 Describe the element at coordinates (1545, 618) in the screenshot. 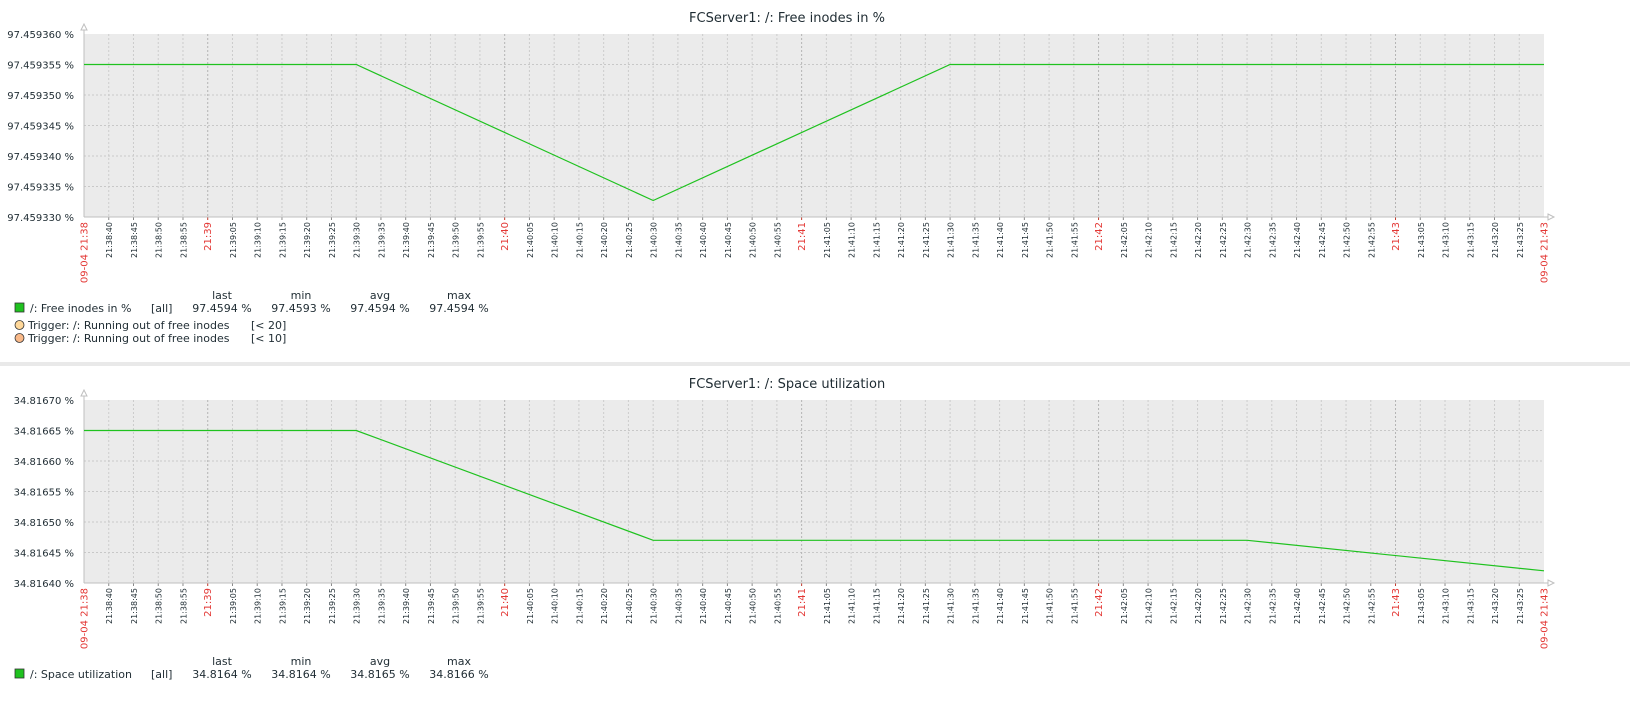

I see `g2-x-end-label: 09-04 21:43` at that location.